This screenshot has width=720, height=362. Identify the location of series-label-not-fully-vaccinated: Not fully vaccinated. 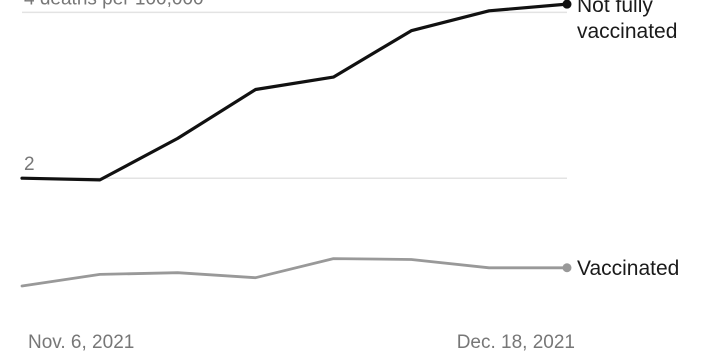
(627, 21).